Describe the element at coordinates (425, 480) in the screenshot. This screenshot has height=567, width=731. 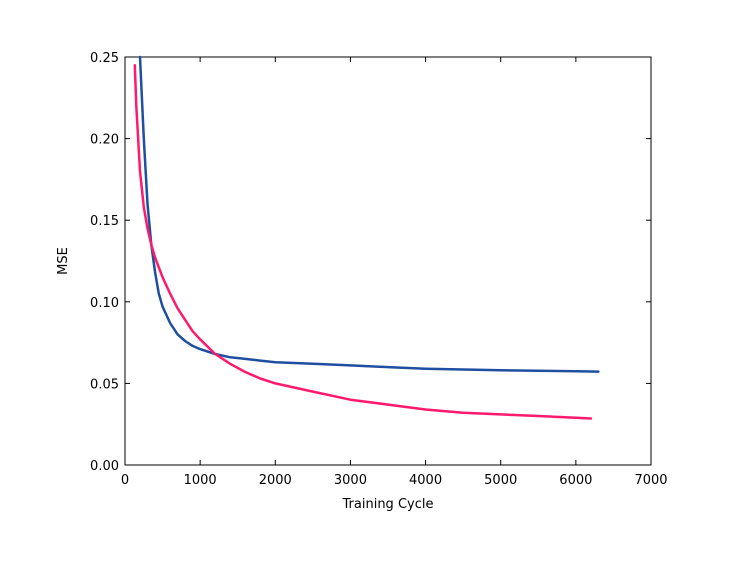
I see `x-tick-label: 4000` at that location.